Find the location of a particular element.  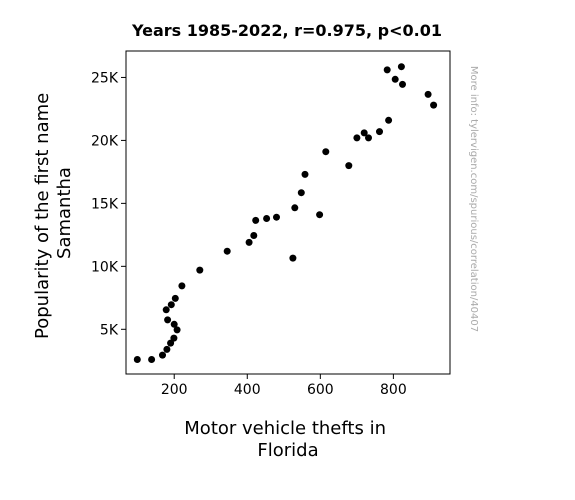

y-tick-label-4: 25K is located at coordinates (105, 78).